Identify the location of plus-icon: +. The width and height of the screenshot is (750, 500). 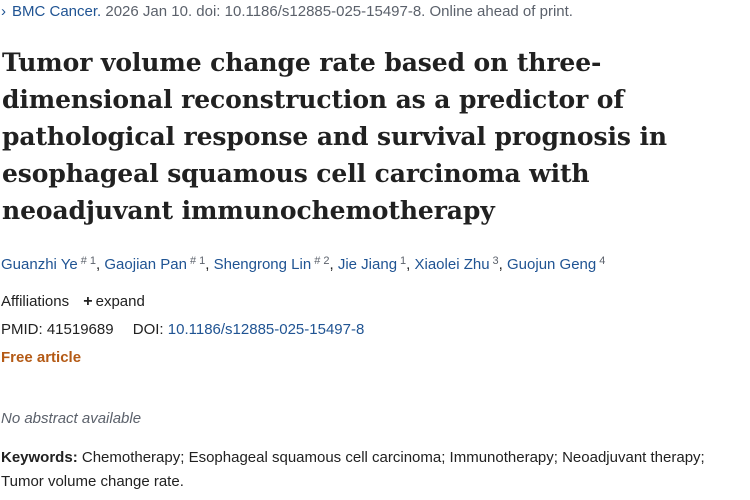
(88, 301).